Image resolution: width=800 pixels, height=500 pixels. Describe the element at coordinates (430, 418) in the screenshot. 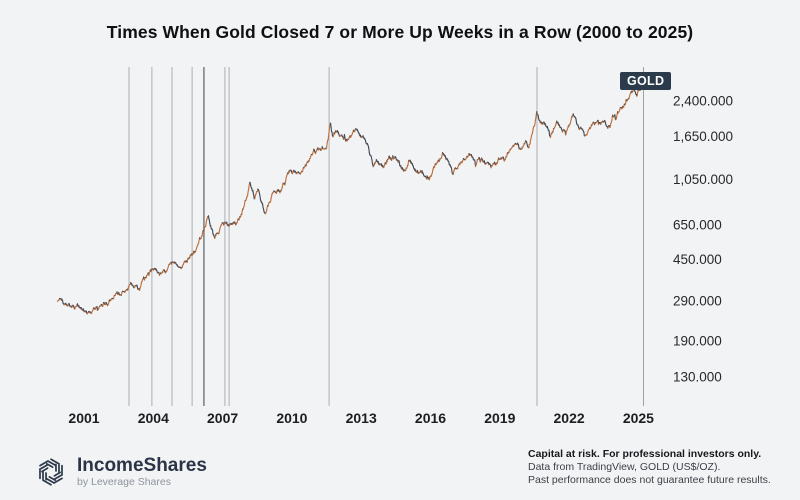

I see `x-axis-label: 2016` at that location.